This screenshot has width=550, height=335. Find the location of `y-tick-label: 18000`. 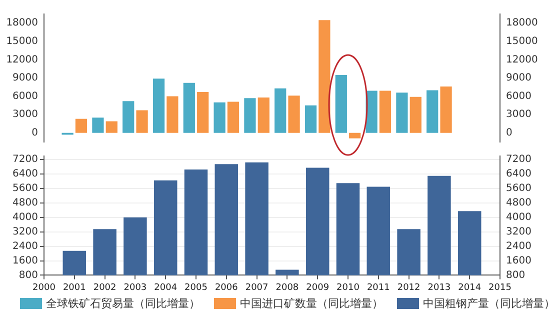

y-tick-label: 18000 is located at coordinates (22, 23).